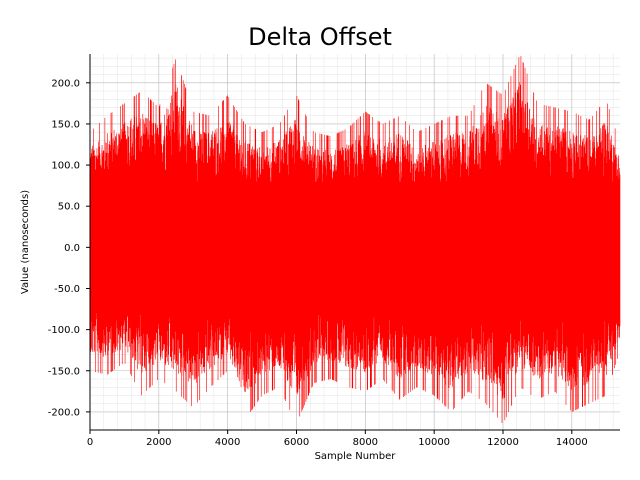 The image size is (640, 480). What do you see at coordinates (503, 442) in the screenshot?
I see `x-tick-label: 12000` at bounding box center [503, 442].